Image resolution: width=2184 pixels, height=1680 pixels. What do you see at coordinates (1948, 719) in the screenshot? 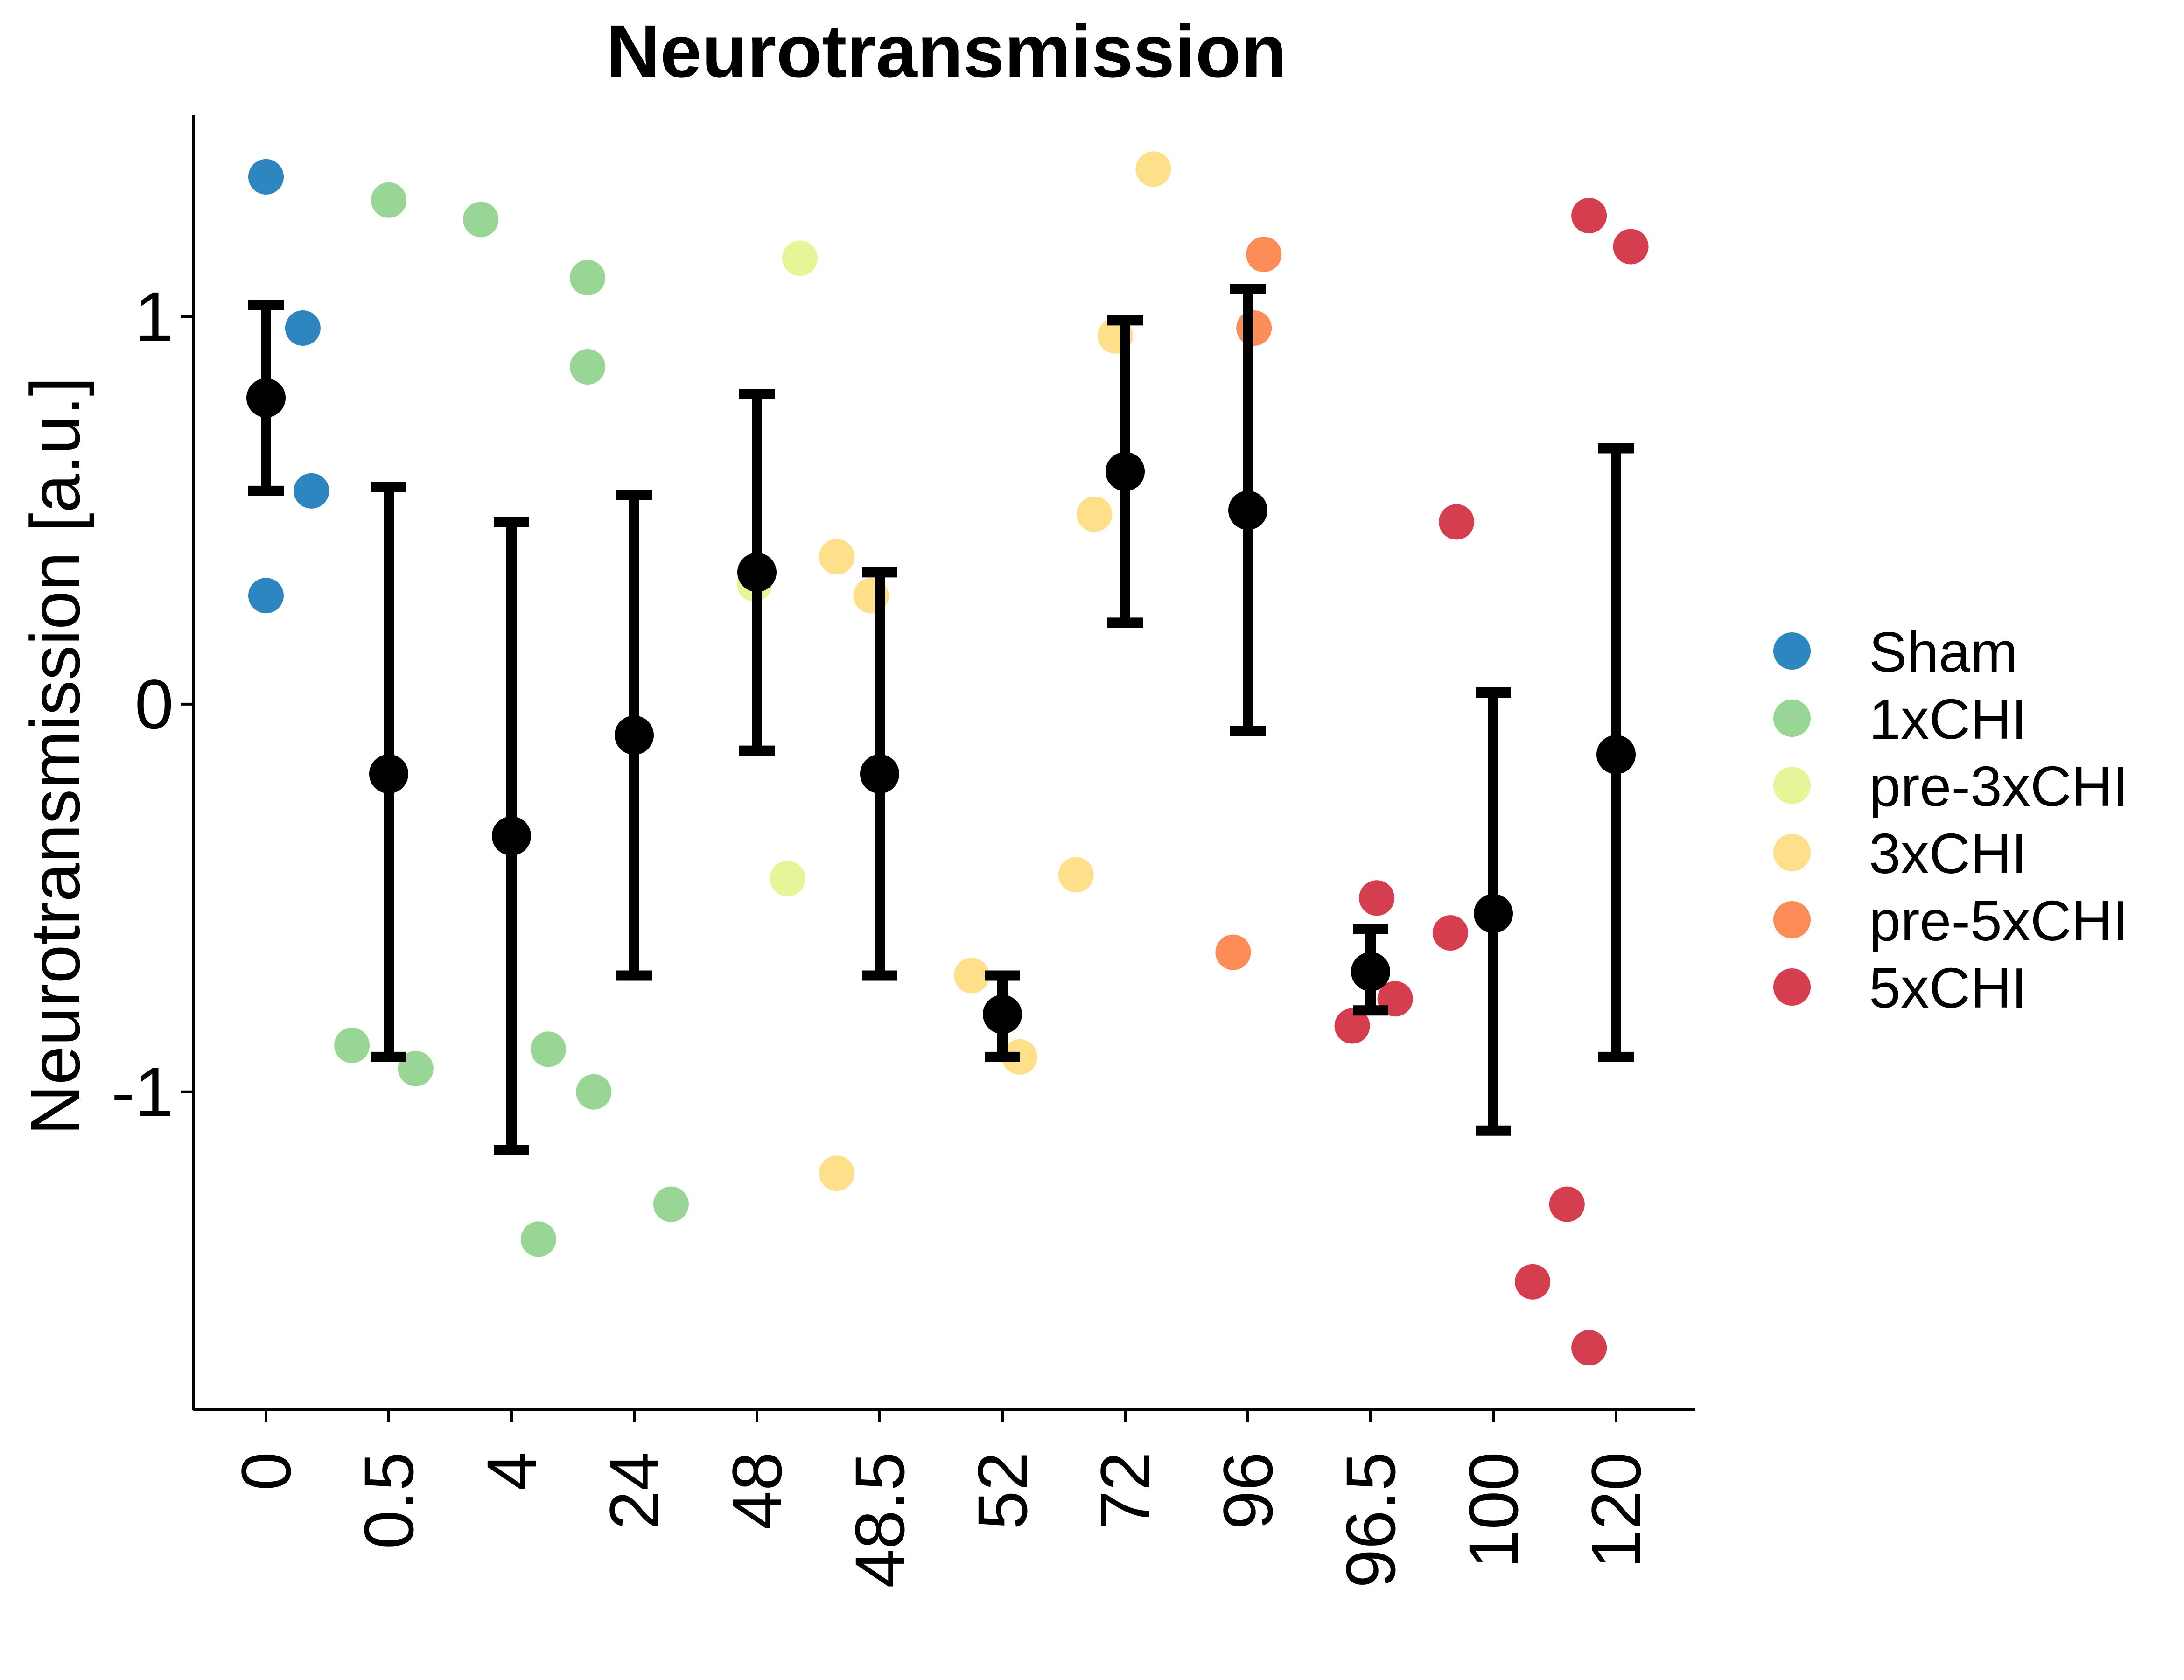
I see `legend-label: 1xCHI` at bounding box center [1948, 719].